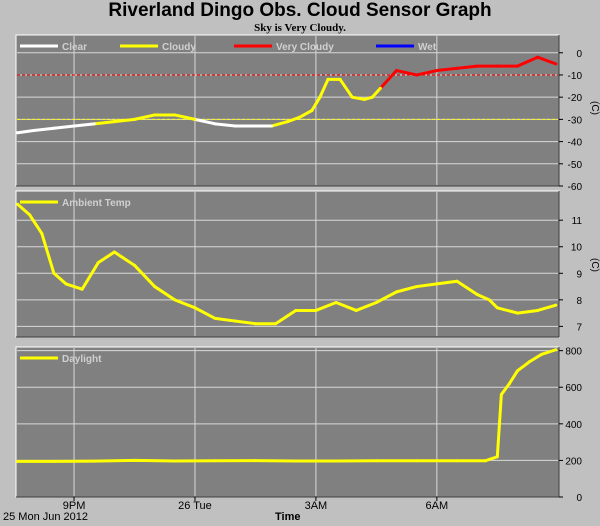 This screenshot has width=600, height=526. What do you see at coordinates (305, 47) in the screenshot?
I see `legend-entry: Very Cloudy` at bounding box center [305, 47].